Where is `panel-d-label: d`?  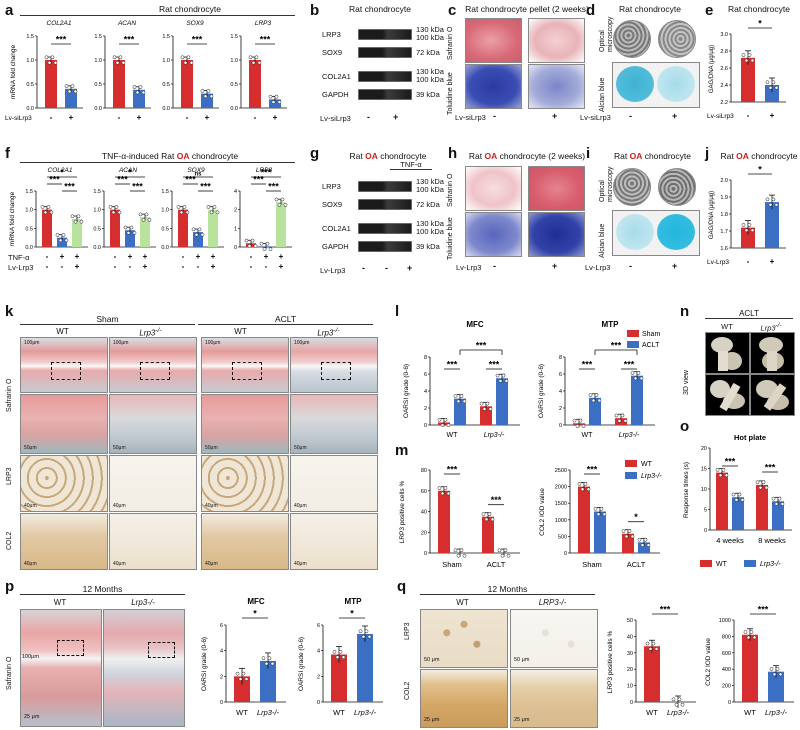 panel-d-label: d is located at coordinates (591, 10).